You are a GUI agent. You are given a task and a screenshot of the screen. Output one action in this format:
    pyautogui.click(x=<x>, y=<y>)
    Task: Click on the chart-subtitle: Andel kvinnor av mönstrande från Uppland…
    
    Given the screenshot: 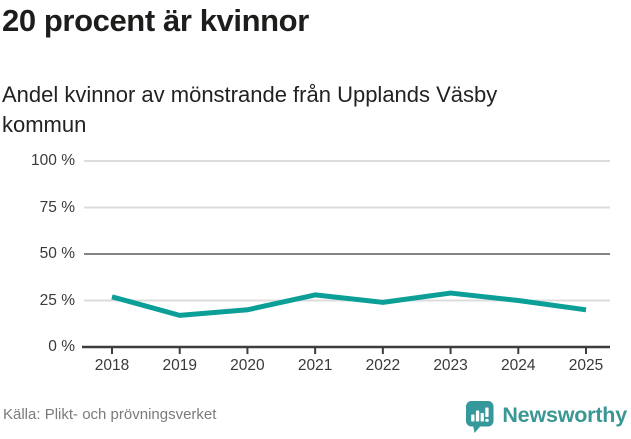 What is the action you would take?
    pyautogui.click(x=250, y=109)
    